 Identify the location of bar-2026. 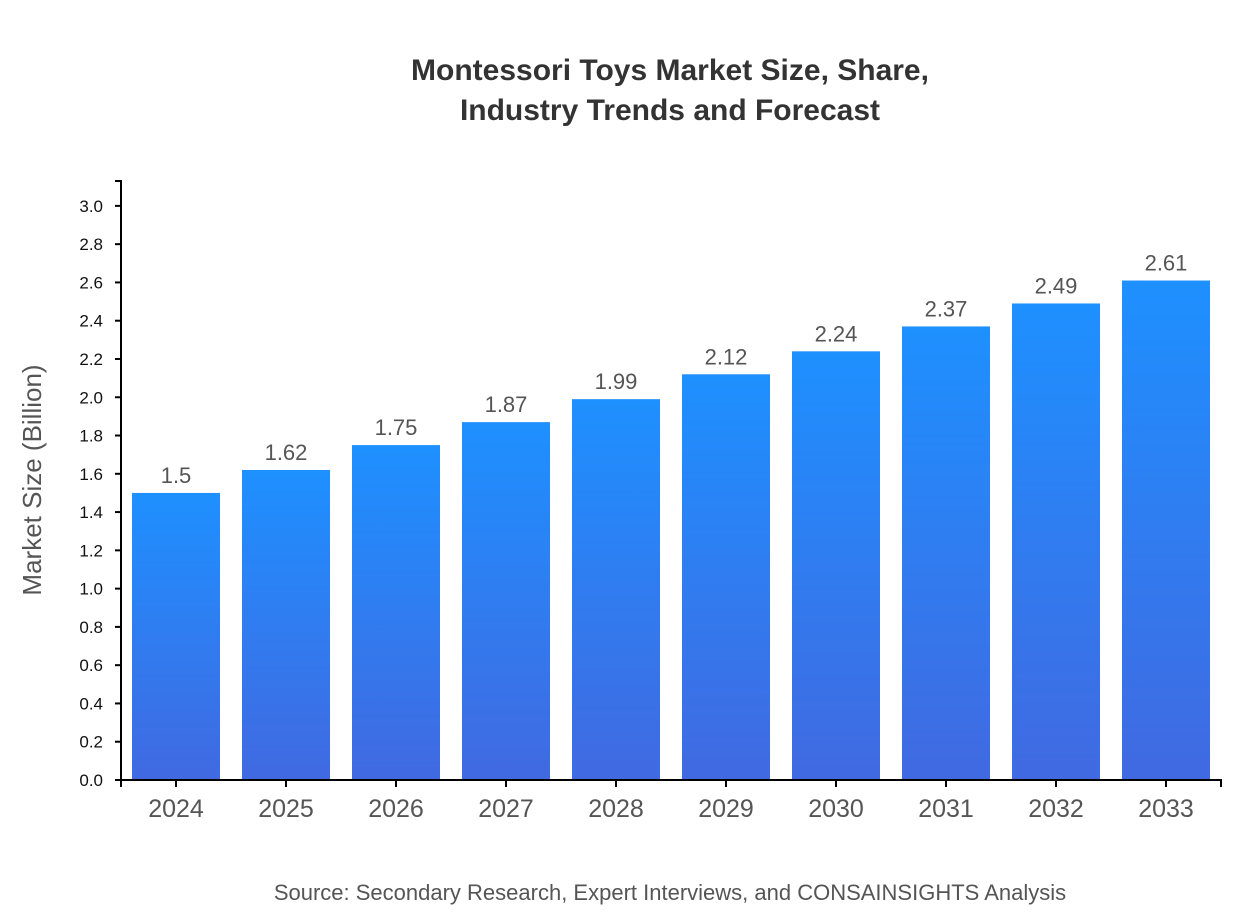
(396, 612).